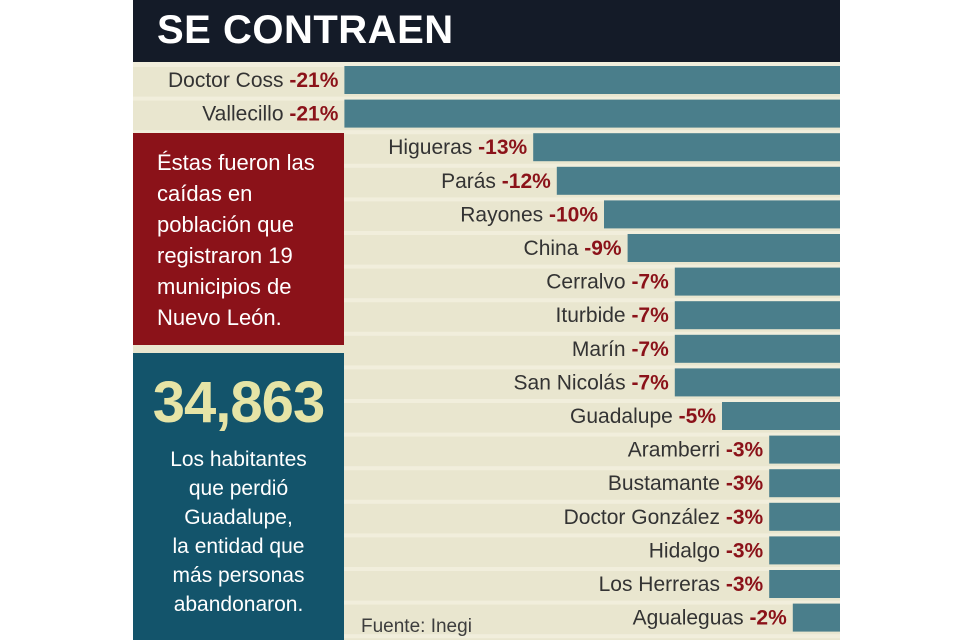  What do you see at coordinates (667, 483) in the screenshot?
I see `category-label: Bustamante` at bounding box center [667, 483].